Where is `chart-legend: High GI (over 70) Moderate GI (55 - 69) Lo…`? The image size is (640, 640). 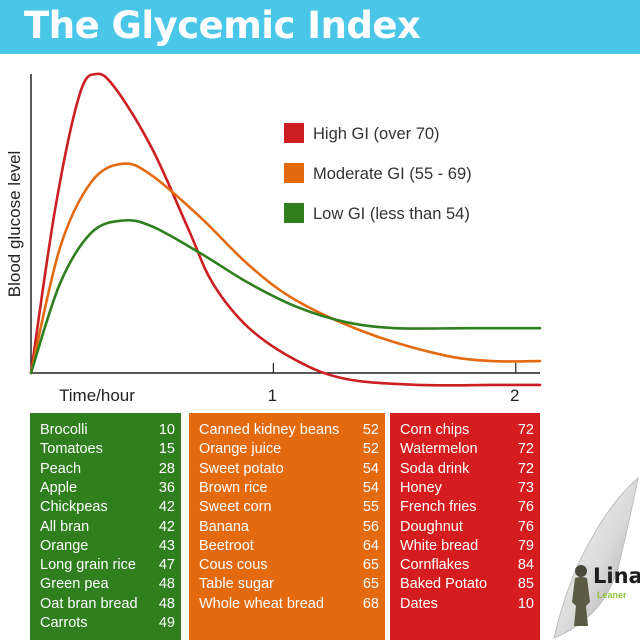 chart-legend: High GI (over 70) Moderate GI (55 - 69) Lo… is located at coordinates (378, 173).